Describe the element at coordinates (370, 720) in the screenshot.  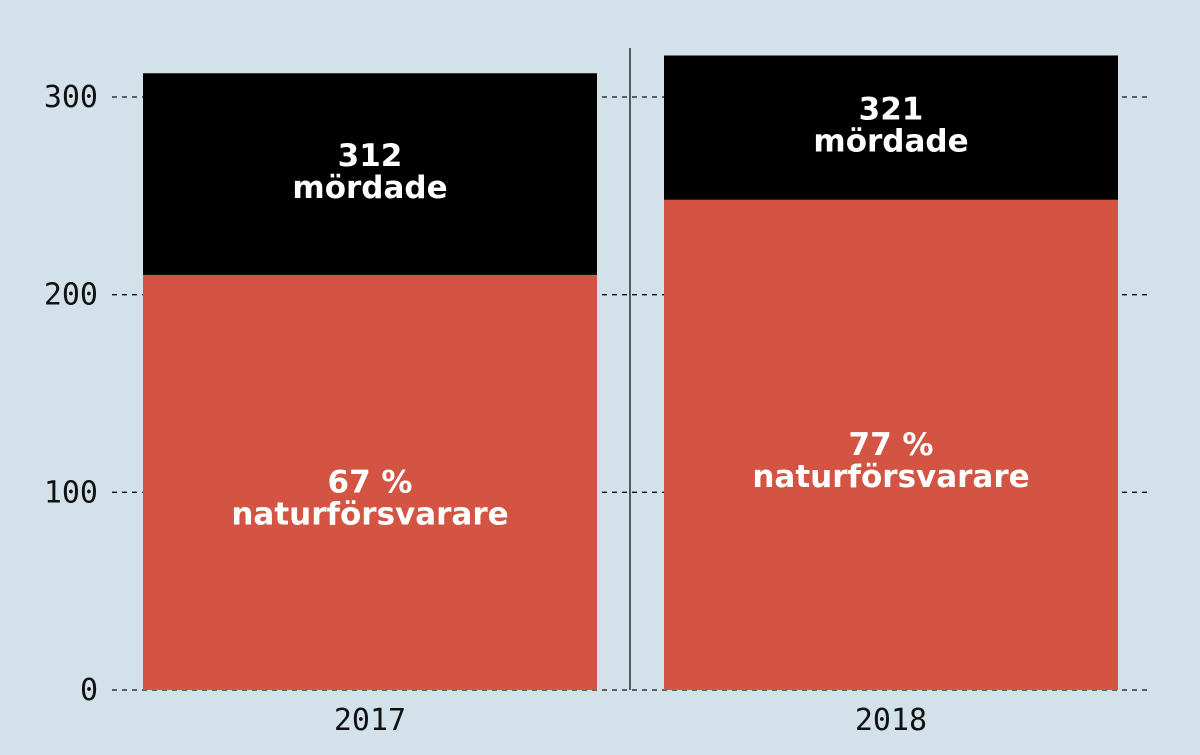
I see `x-tick-label-2017: 2017` at that location.